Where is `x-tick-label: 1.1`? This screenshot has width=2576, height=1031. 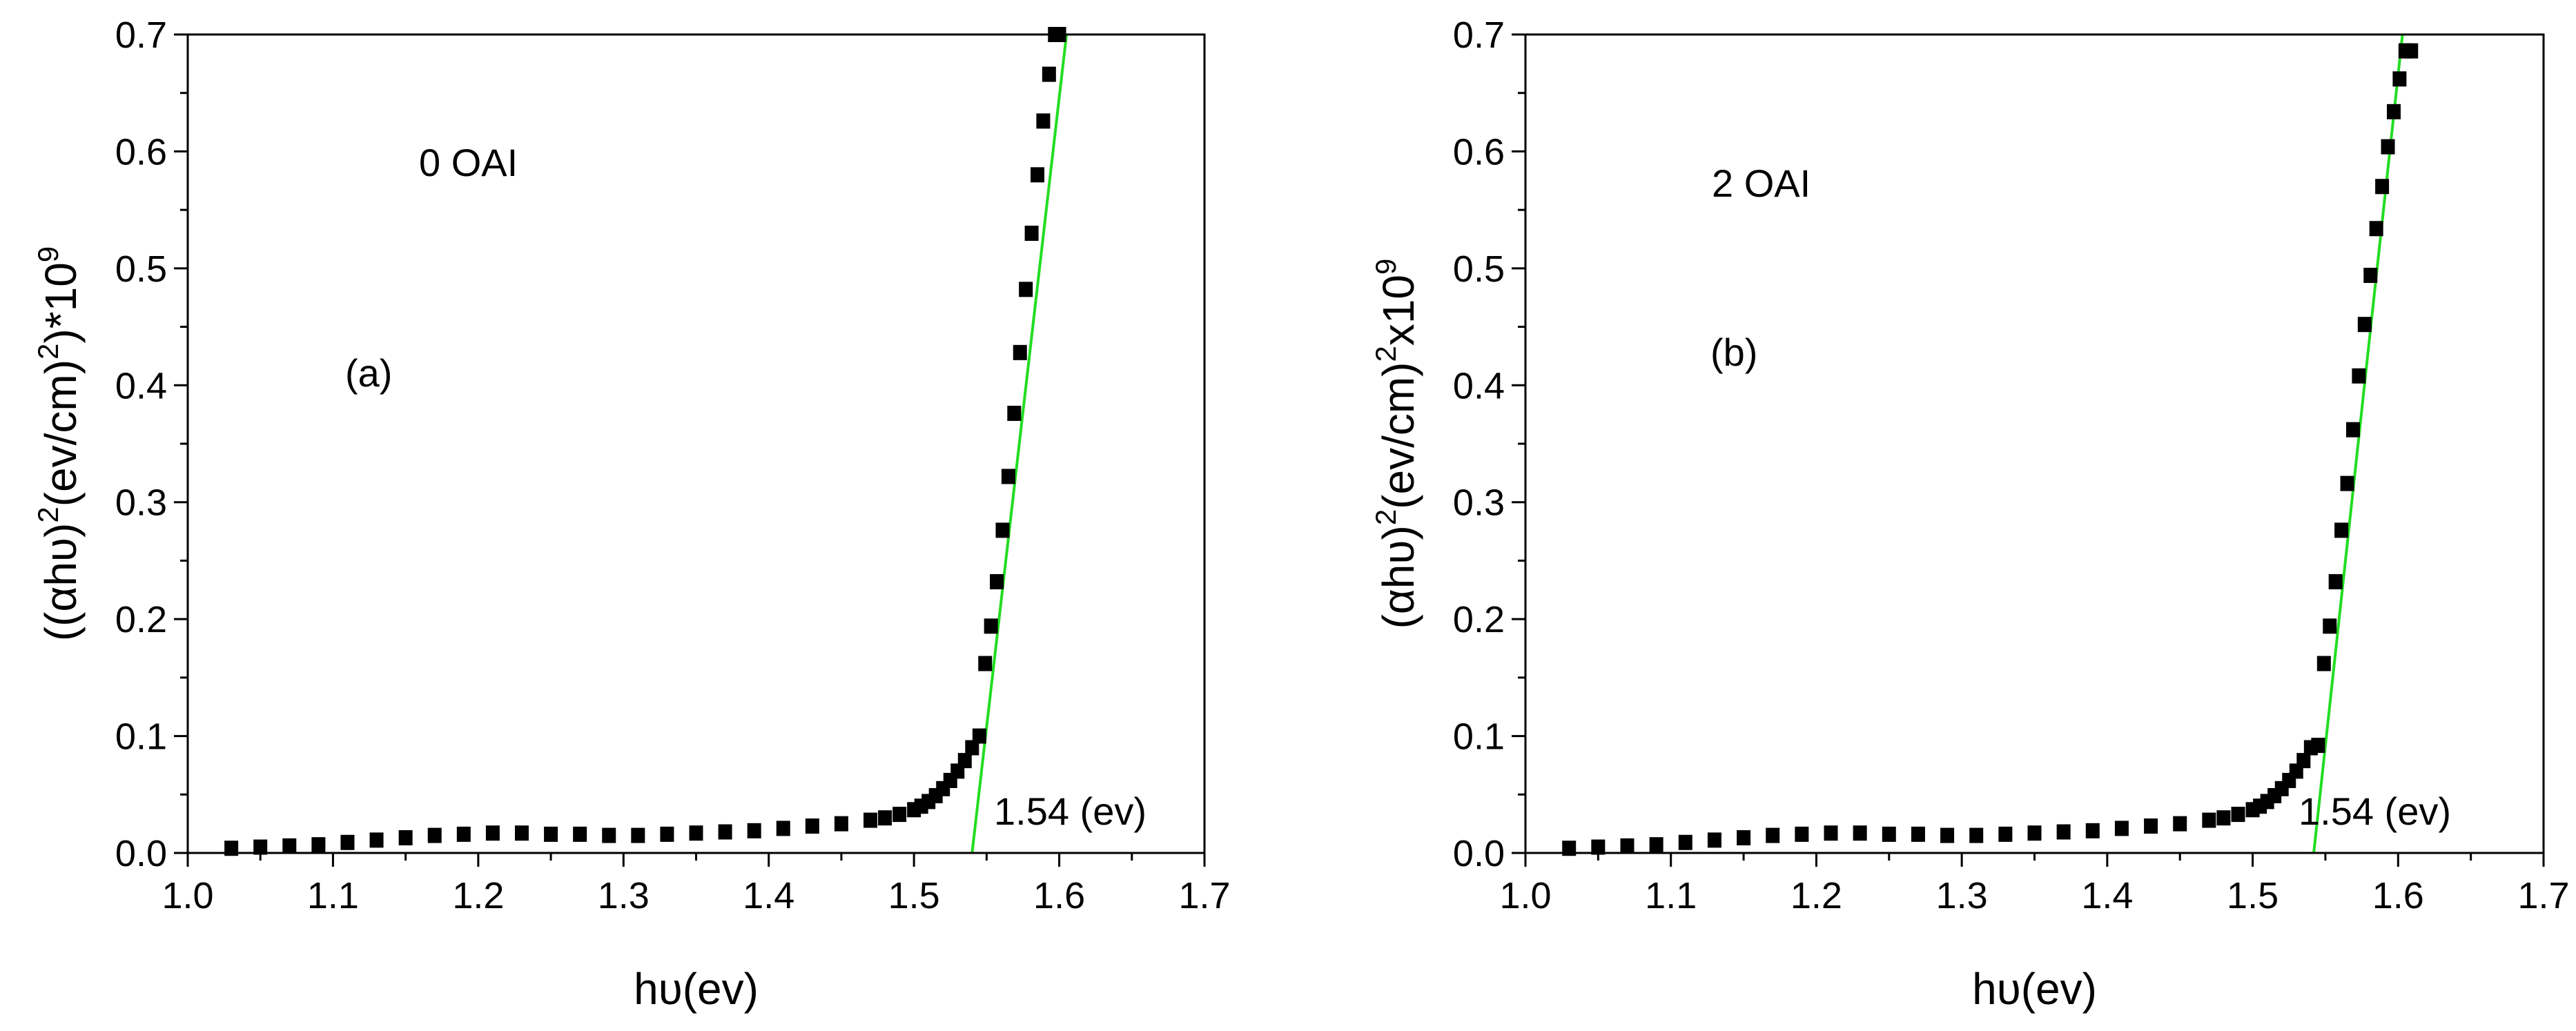
x-tick-label: 1.1 is located at coordinates (333, 895).